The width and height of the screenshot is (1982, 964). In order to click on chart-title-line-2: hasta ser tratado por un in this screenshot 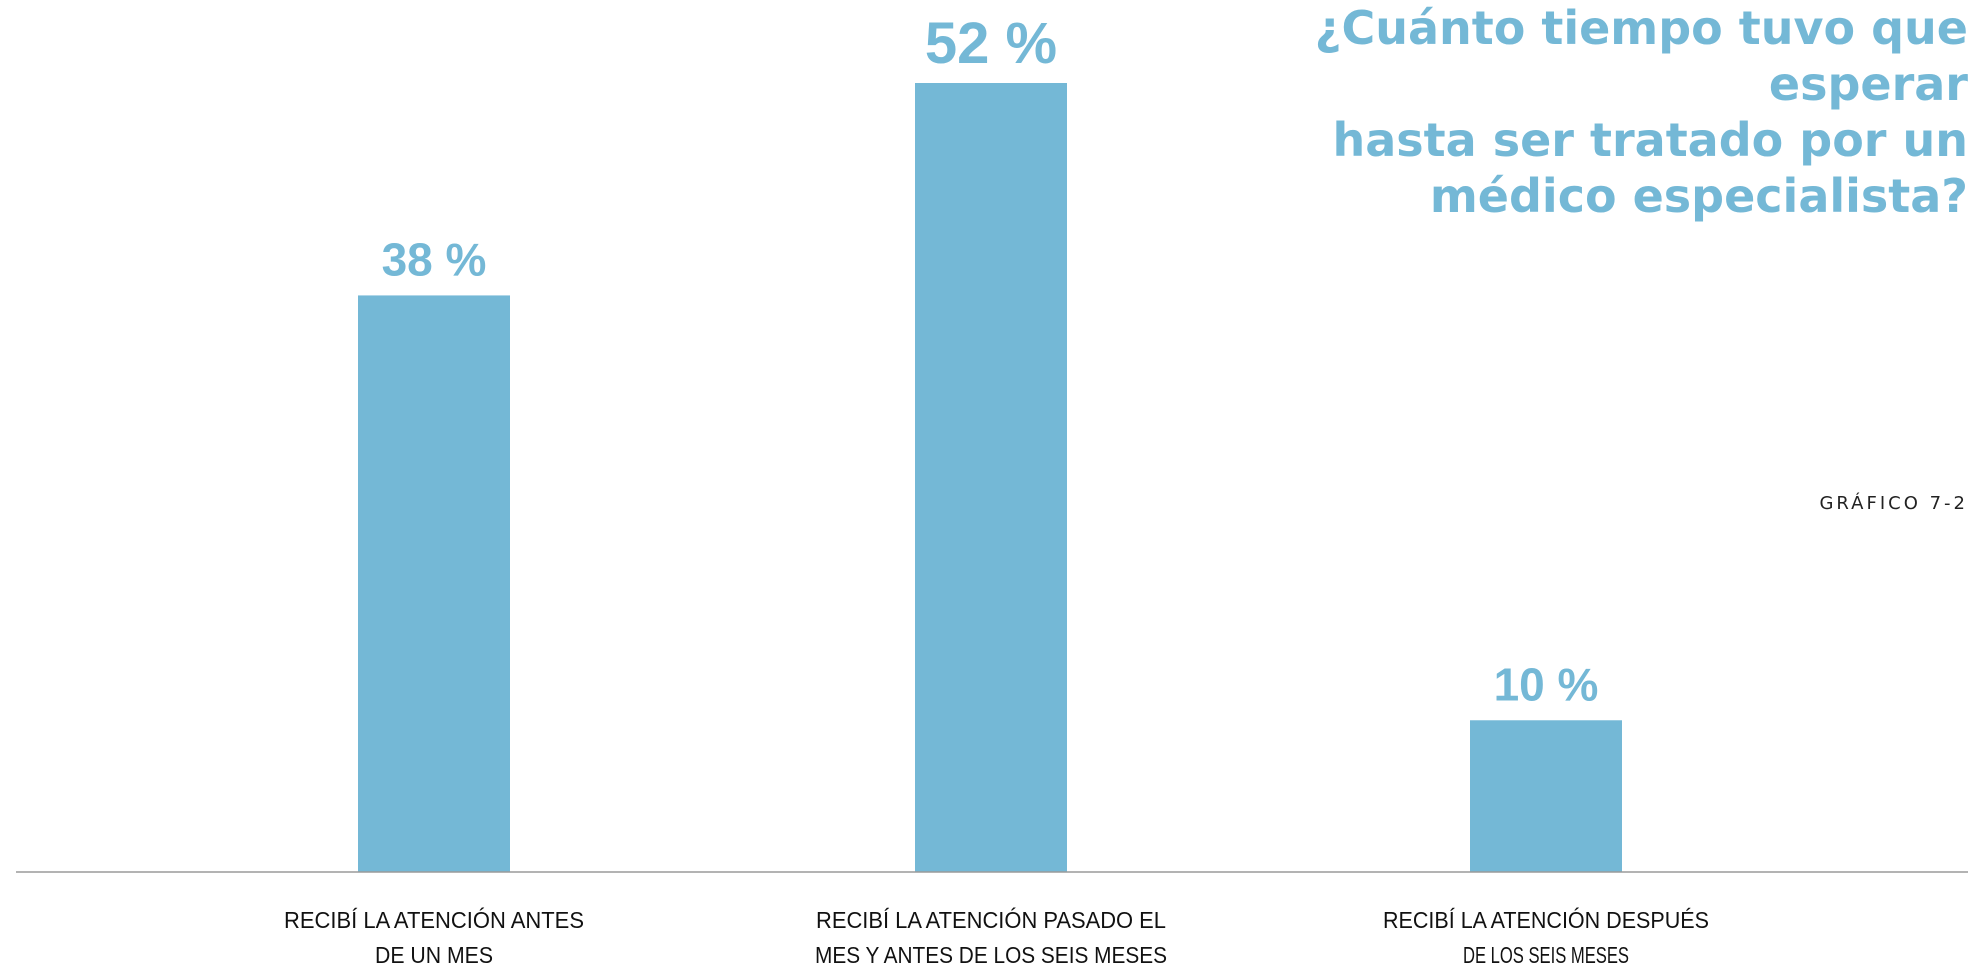, I will do `click(1650, 140)`.